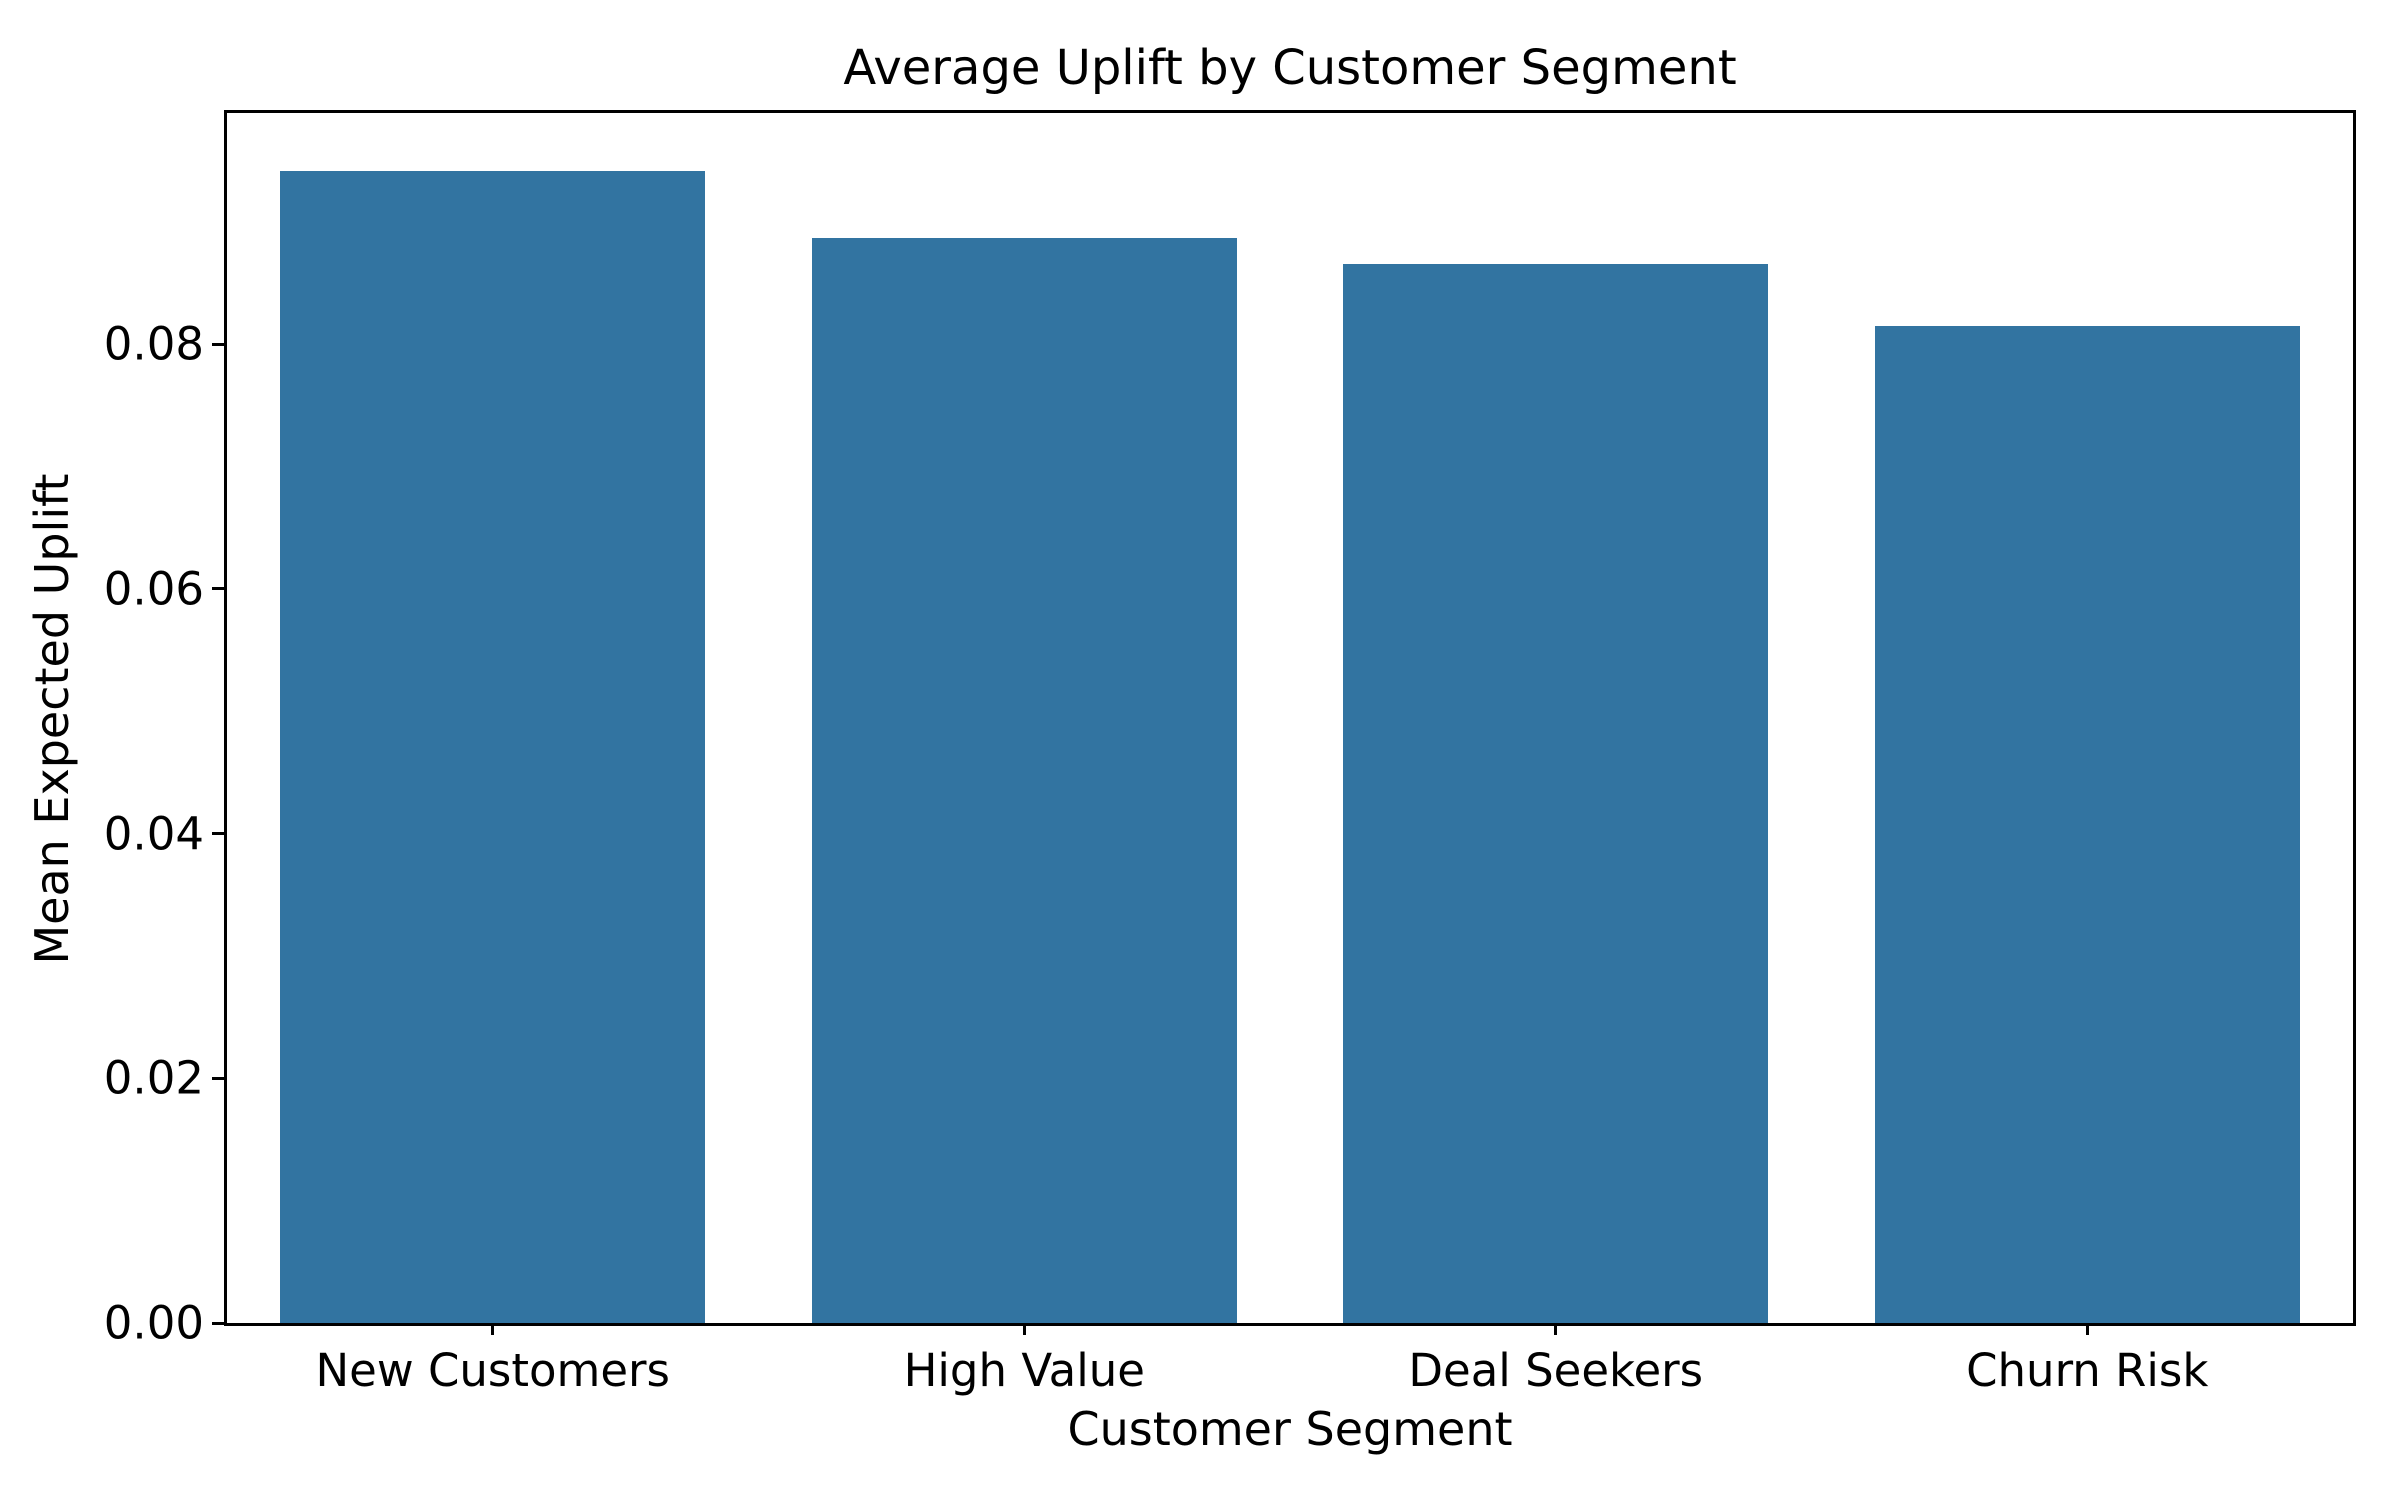 This screenshot has height=1500, width=2400. I want to click on x-tick-label-deal-seekers: Deal Seekers, so click(1556, 1370).